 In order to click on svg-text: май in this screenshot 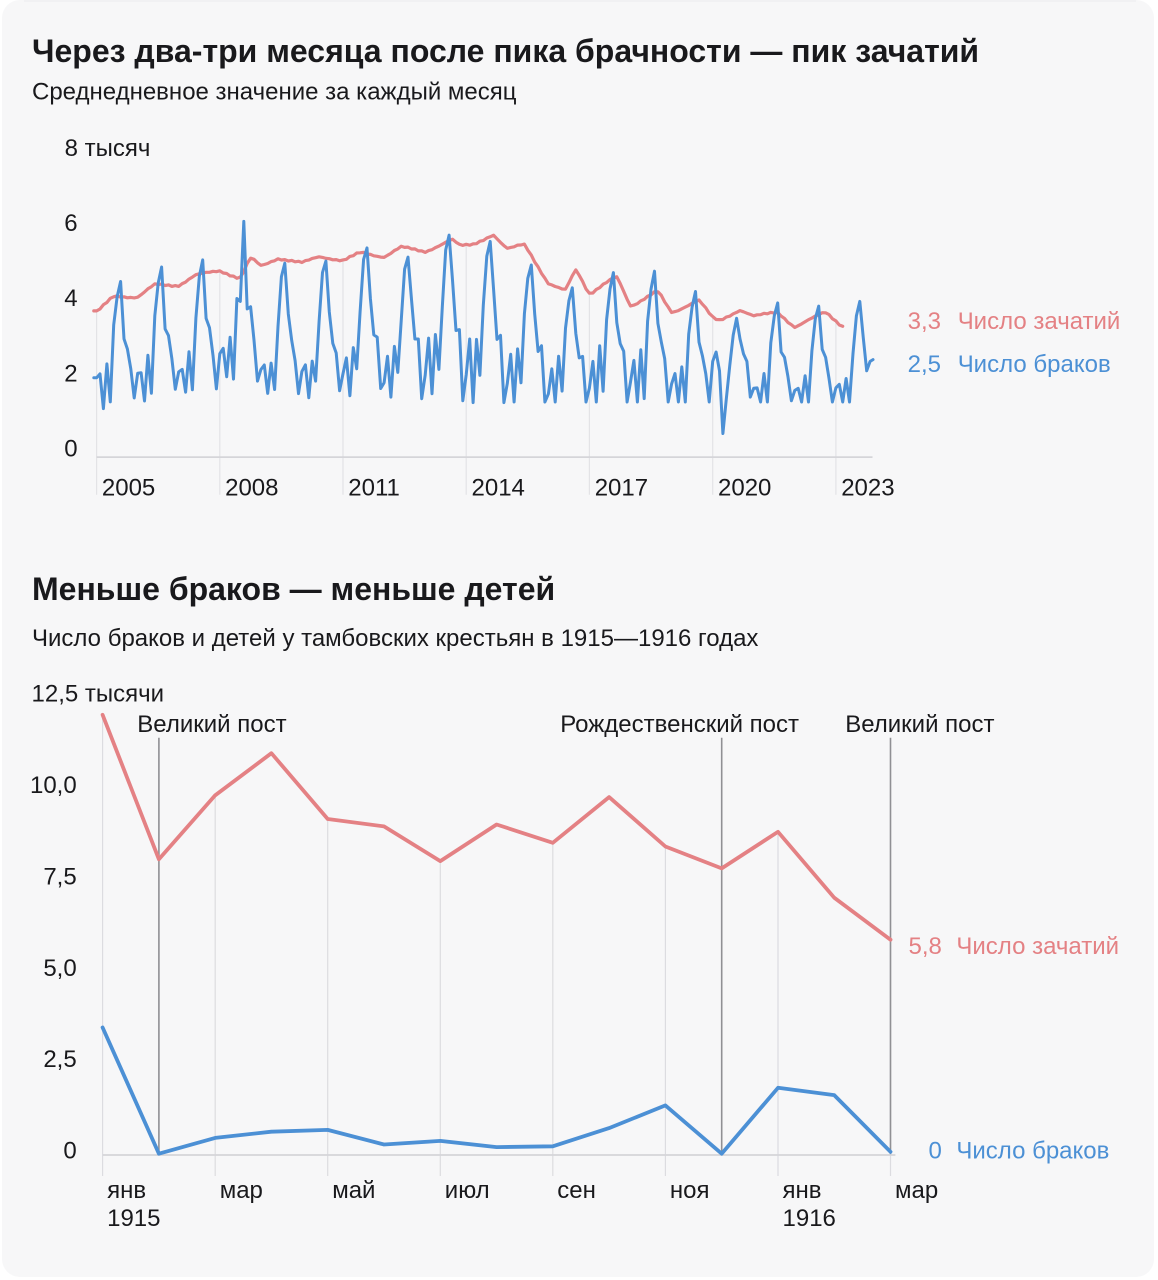, I will do `click(353, 1190)`.